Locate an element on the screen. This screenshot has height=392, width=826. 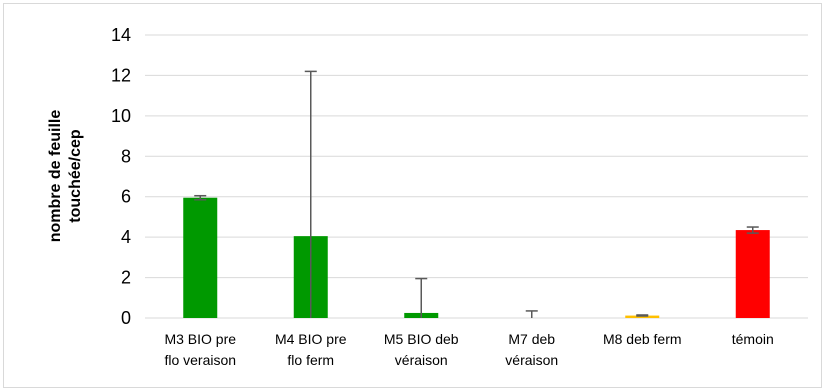
y-axis-title-line: nombre de feuille is located at coordinates (55, 176).